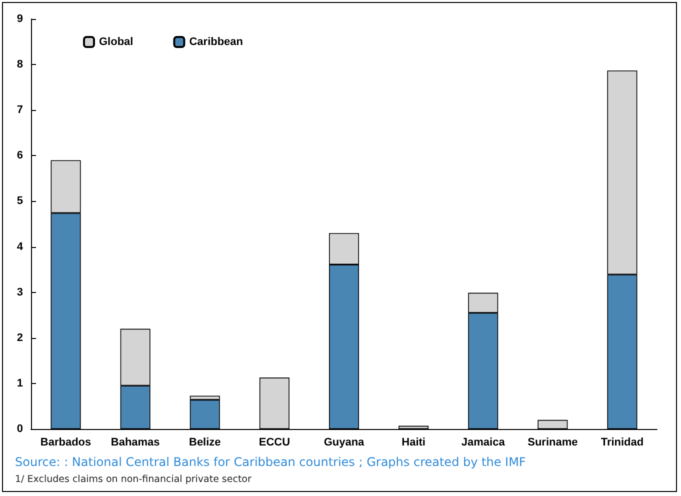 Image resolution: width=681 pixels, height=496 pixels. I want to click on y-tick-label: 2, so click(19, 338).